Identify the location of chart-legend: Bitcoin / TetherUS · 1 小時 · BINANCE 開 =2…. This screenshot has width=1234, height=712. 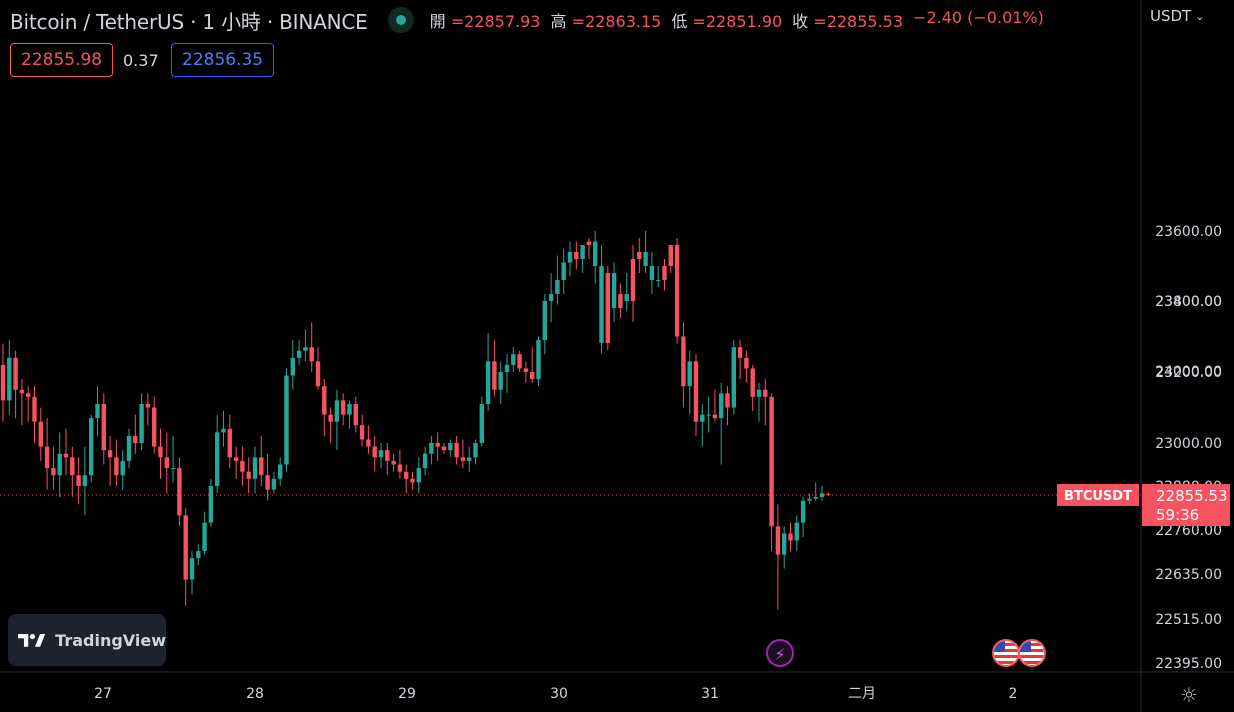
(527, 20).